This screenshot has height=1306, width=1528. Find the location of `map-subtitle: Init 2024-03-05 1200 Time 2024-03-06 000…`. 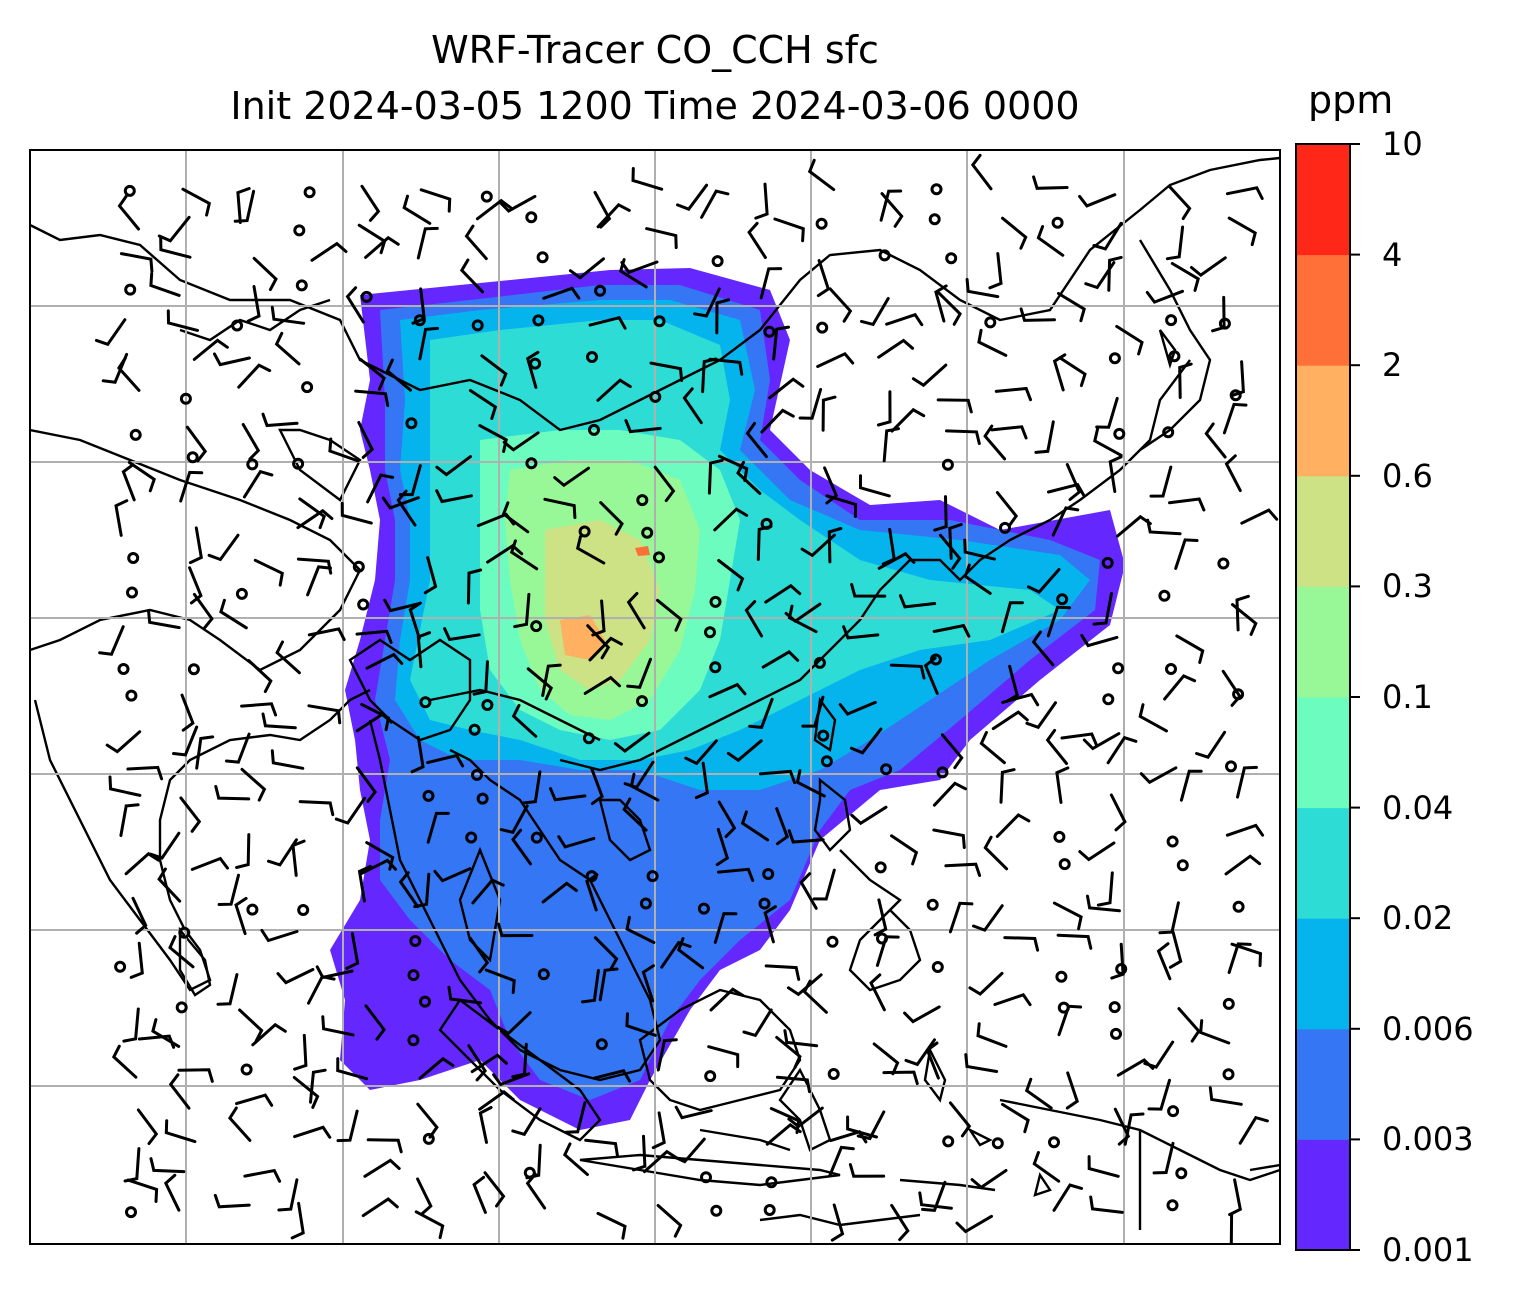

map-subtitle: Init 2024-03-05 1200 Time 2024-03-06 000… is located at coordinates (655, 106).